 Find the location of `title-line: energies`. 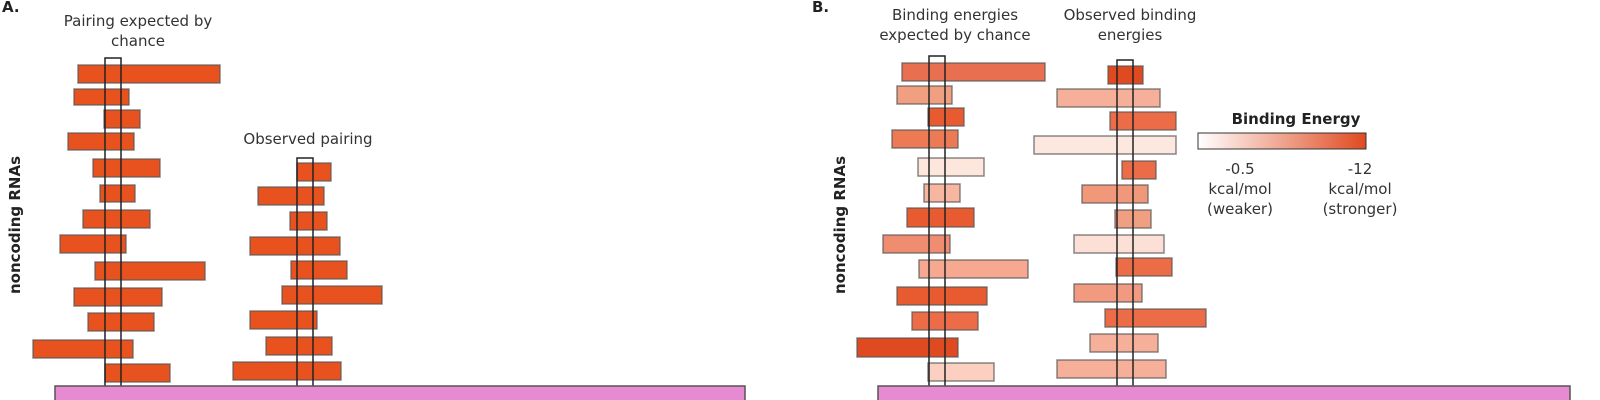

title-line: energies is located at coordinates (1130, 35).